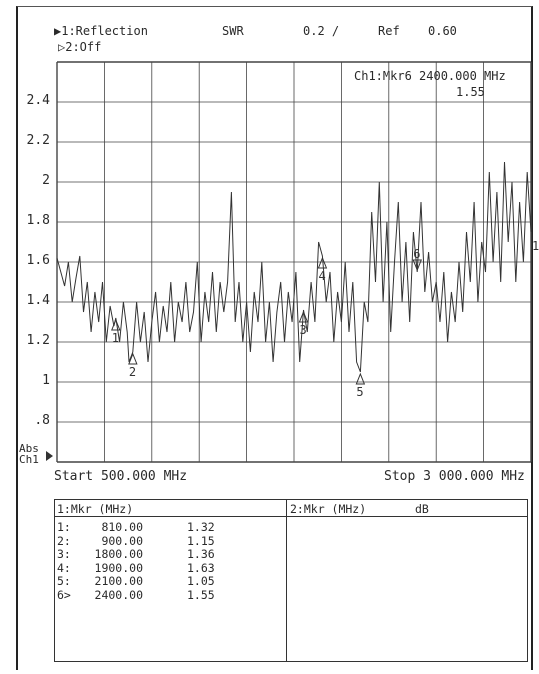 This screenshot has width=539, height=674. Describe the element at coordinates (101, 31) in the screenshot. I see `channel1-label: ▶1:Reflection` at that location.